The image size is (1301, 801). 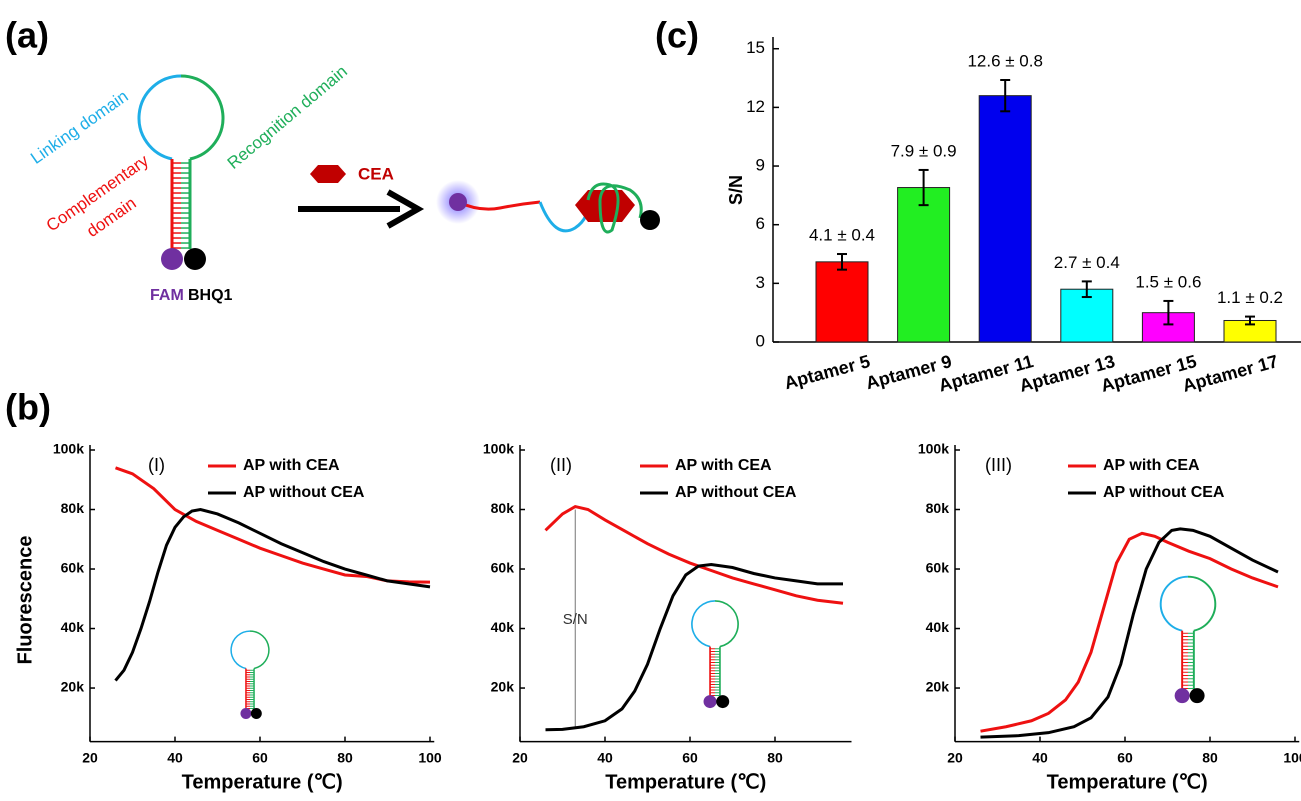 I want to click on annotation: S/N, so click(x=575, y=619).